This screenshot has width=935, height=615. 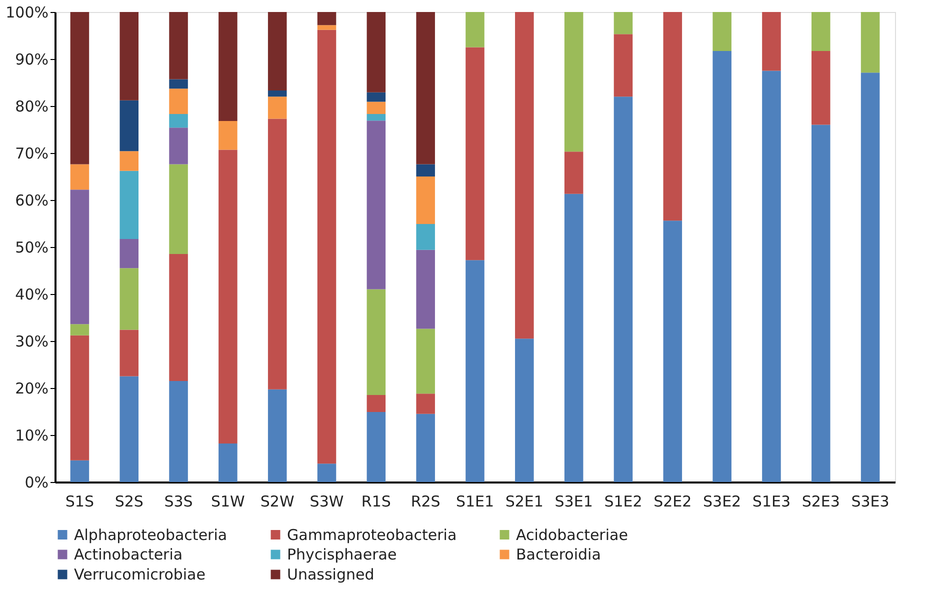 What do you see at coordinates (31, 107) in the screenshot?
I see `y-tick-label: 80%` at bounding box center [31, 107].